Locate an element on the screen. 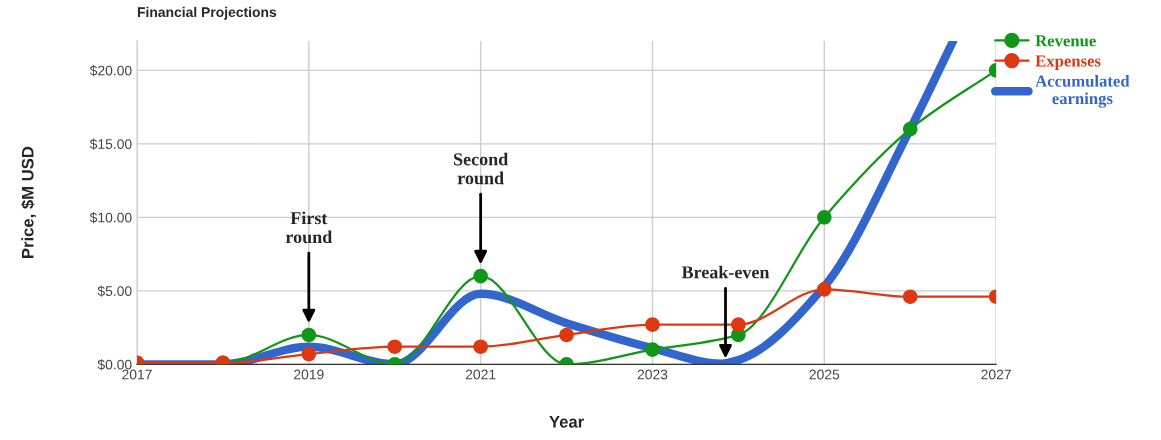  legend-label: Expenses is located at coordinates (1068, 62).